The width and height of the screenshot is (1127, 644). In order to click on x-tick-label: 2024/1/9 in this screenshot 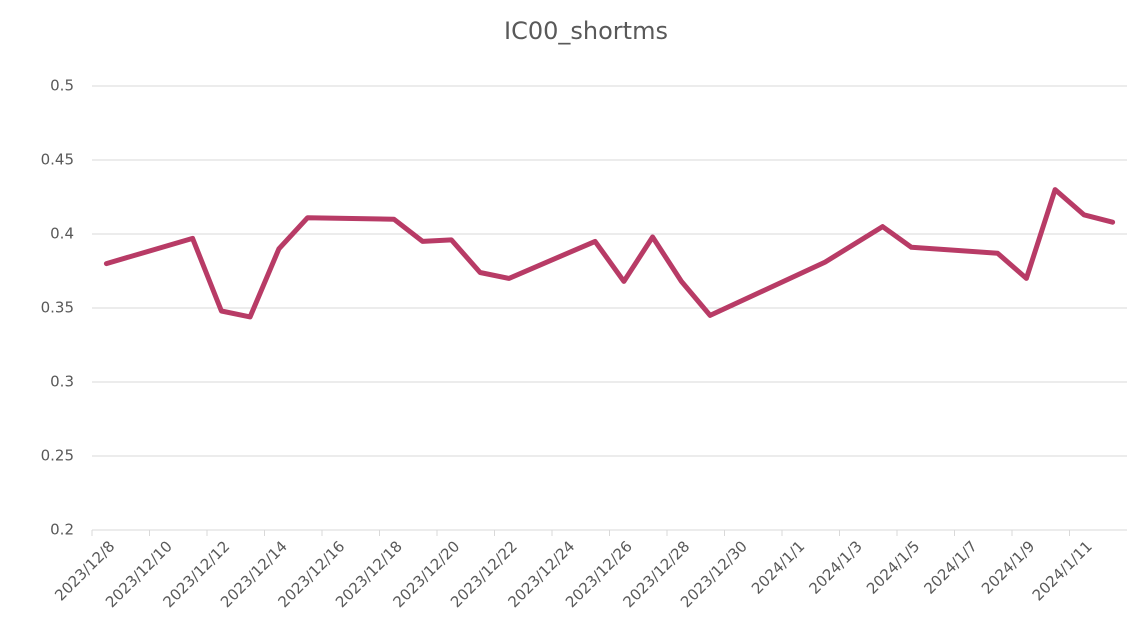, I will do `click(1008, 567)`.